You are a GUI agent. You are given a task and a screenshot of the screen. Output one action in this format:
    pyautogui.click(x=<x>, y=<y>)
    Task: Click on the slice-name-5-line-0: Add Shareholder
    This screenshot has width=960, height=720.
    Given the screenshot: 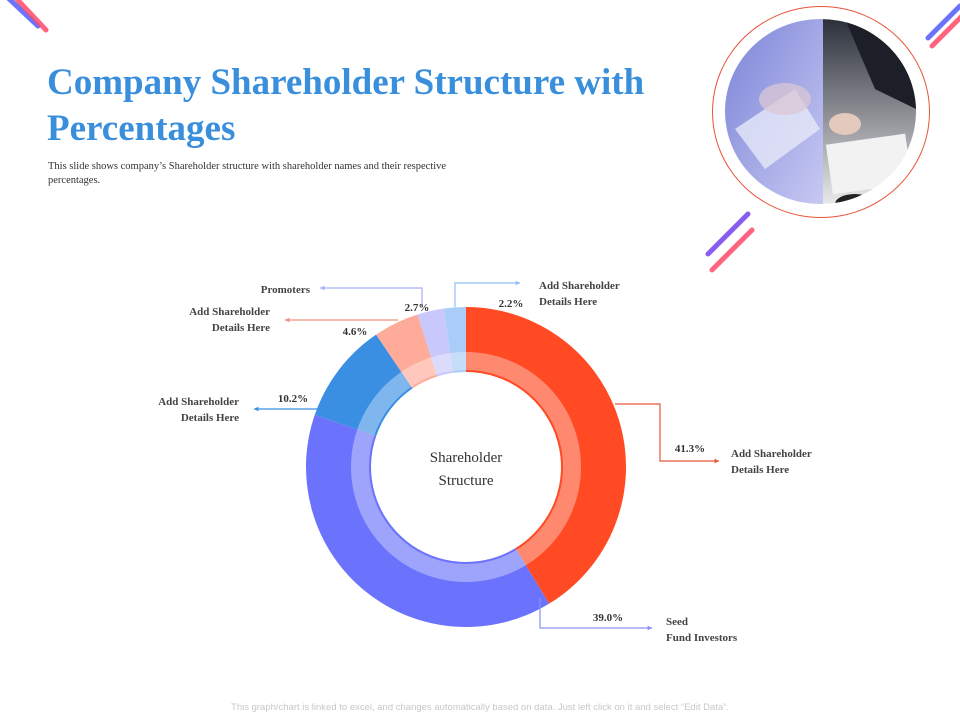 What is the action you would take?
    pyautogui.click(x=579, y=286)
    